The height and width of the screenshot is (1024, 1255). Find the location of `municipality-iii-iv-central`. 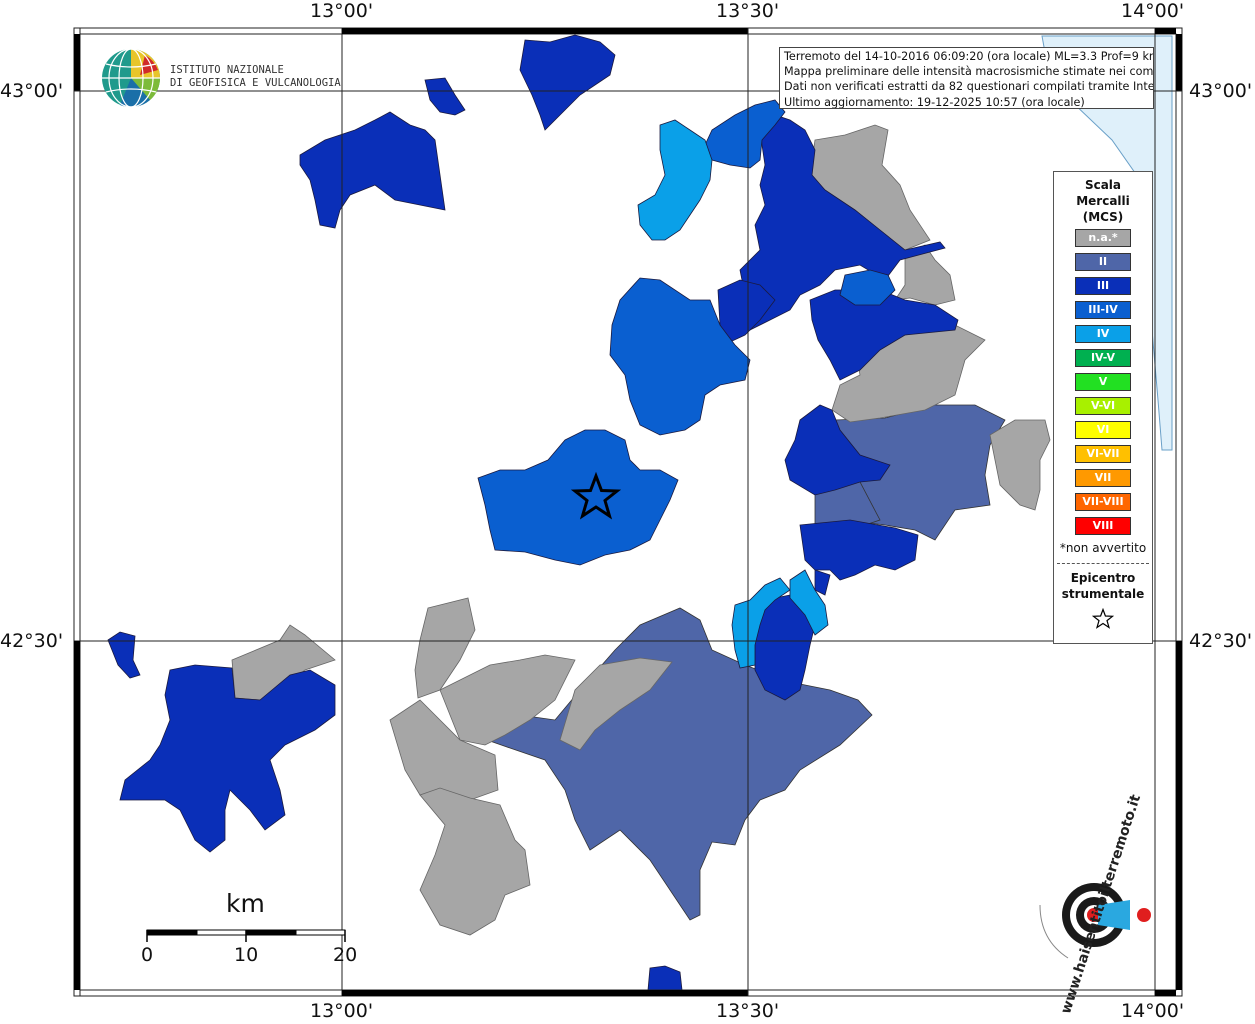

municipality-iii-iv-central is located at coordinates (680, 356).